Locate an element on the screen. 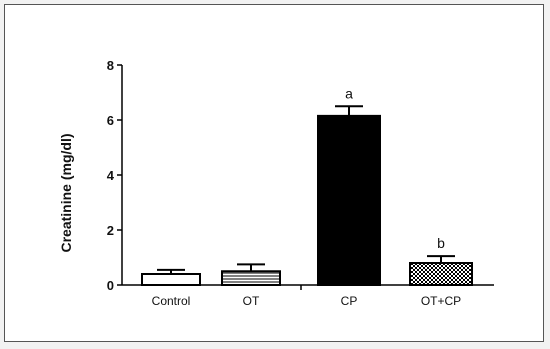 This screenshot has width=550, height=349. annotation-cp: a is located at coordinates (349, 93).